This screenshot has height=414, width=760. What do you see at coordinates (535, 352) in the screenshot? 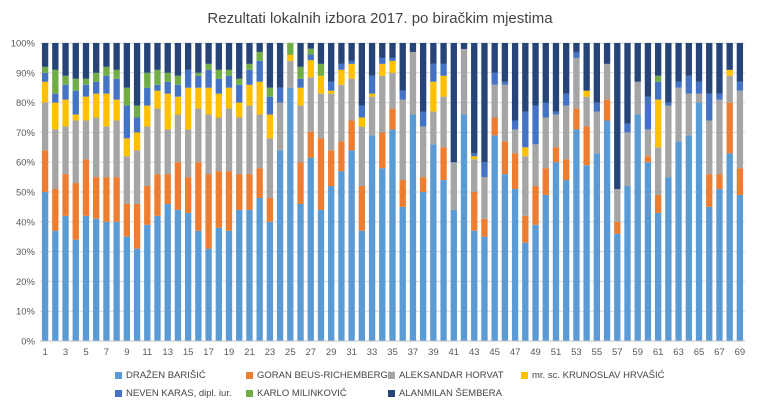
I see `x-tick-label: 49` at bounding box center [535, 352].